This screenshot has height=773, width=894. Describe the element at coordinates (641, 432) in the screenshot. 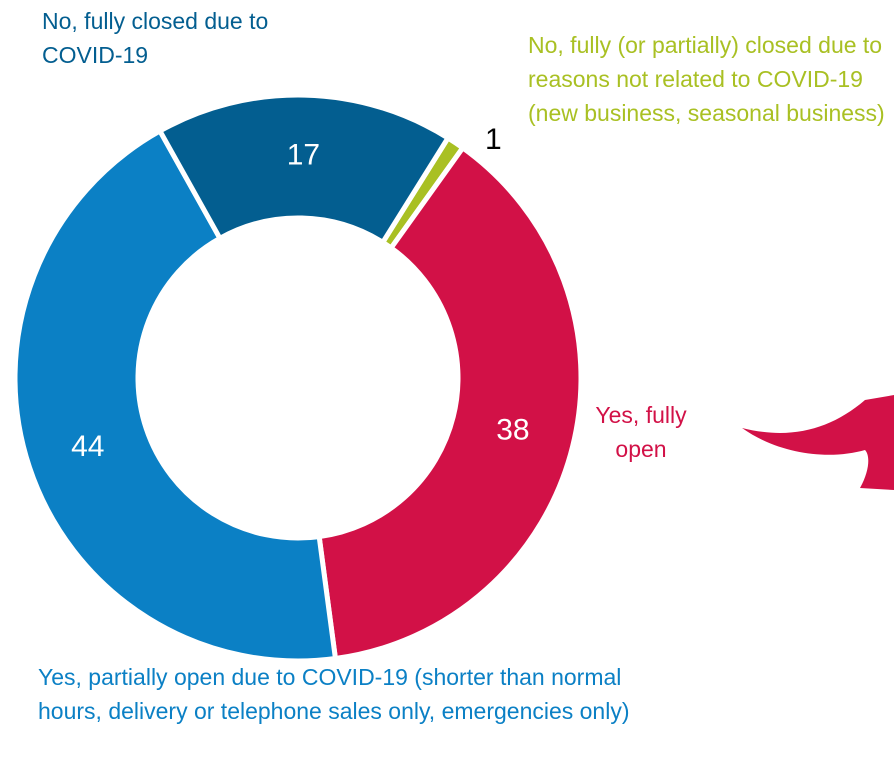

I see `category-label: Yes, fully open` at that location.